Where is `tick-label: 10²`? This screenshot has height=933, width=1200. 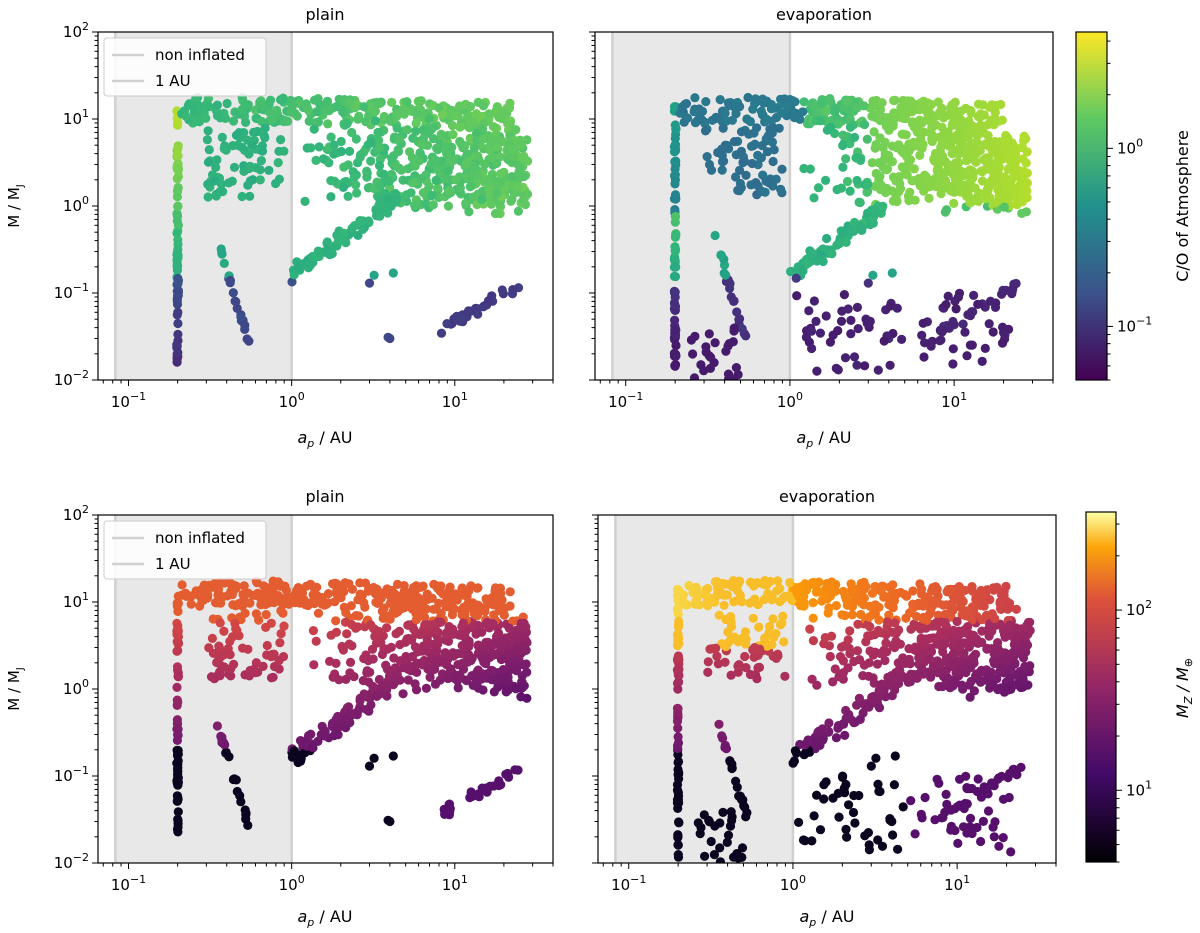 tick-label: 10² is located at coordinates (1139, 608).